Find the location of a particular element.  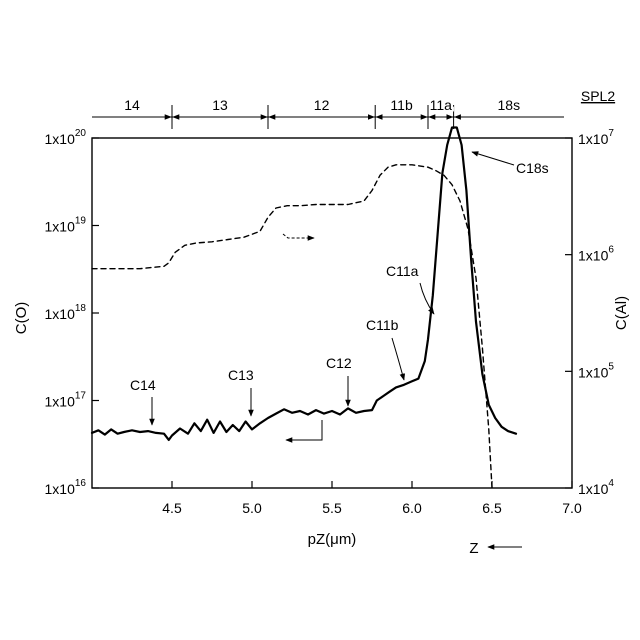

layer-segment: 11a is located at coordinates (441, 107).